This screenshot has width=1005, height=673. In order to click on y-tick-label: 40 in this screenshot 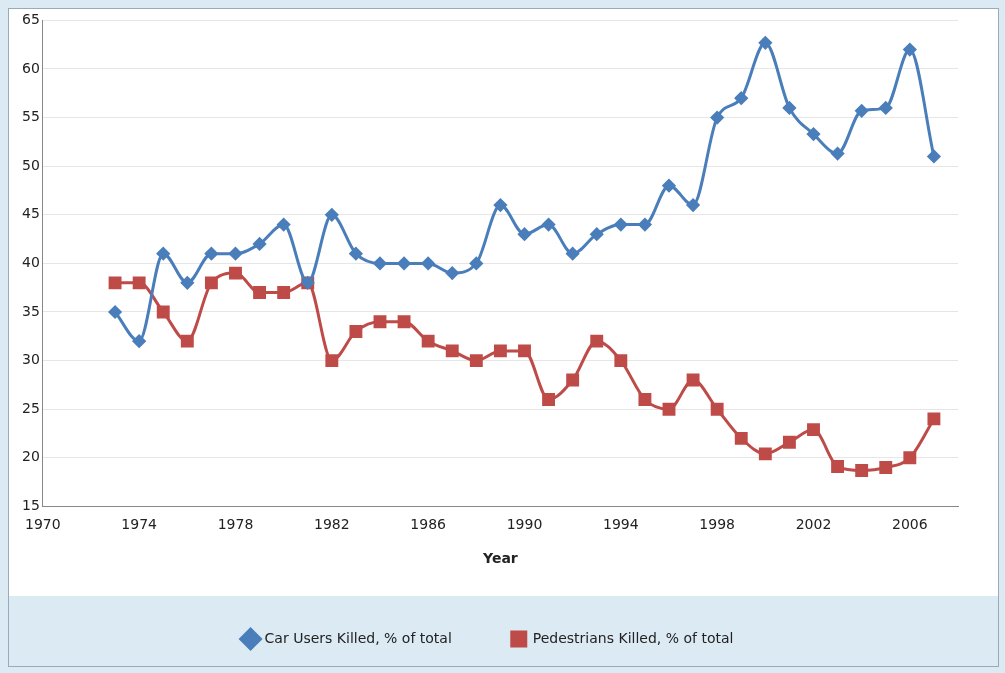, I will do `click(30, 262)`.